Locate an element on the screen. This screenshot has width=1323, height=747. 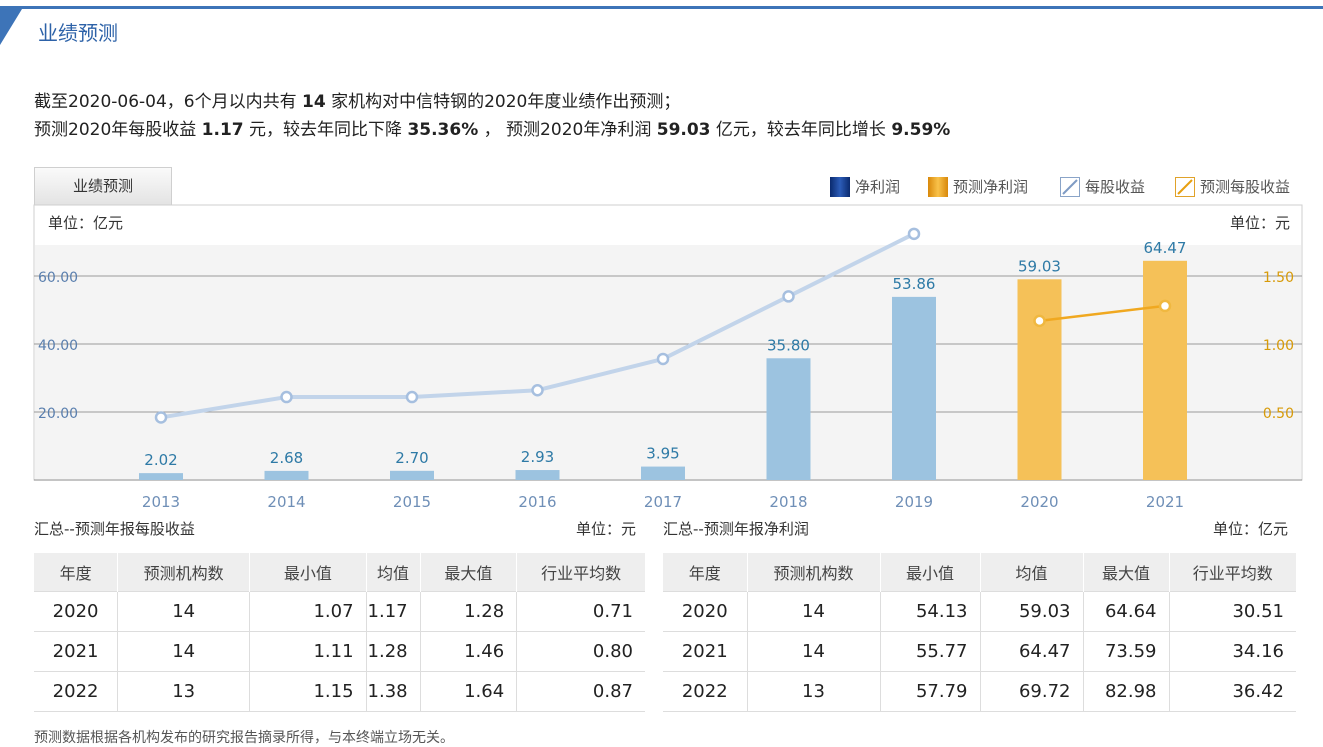
forecast-eps-point is located at coordinates (1039, 321).